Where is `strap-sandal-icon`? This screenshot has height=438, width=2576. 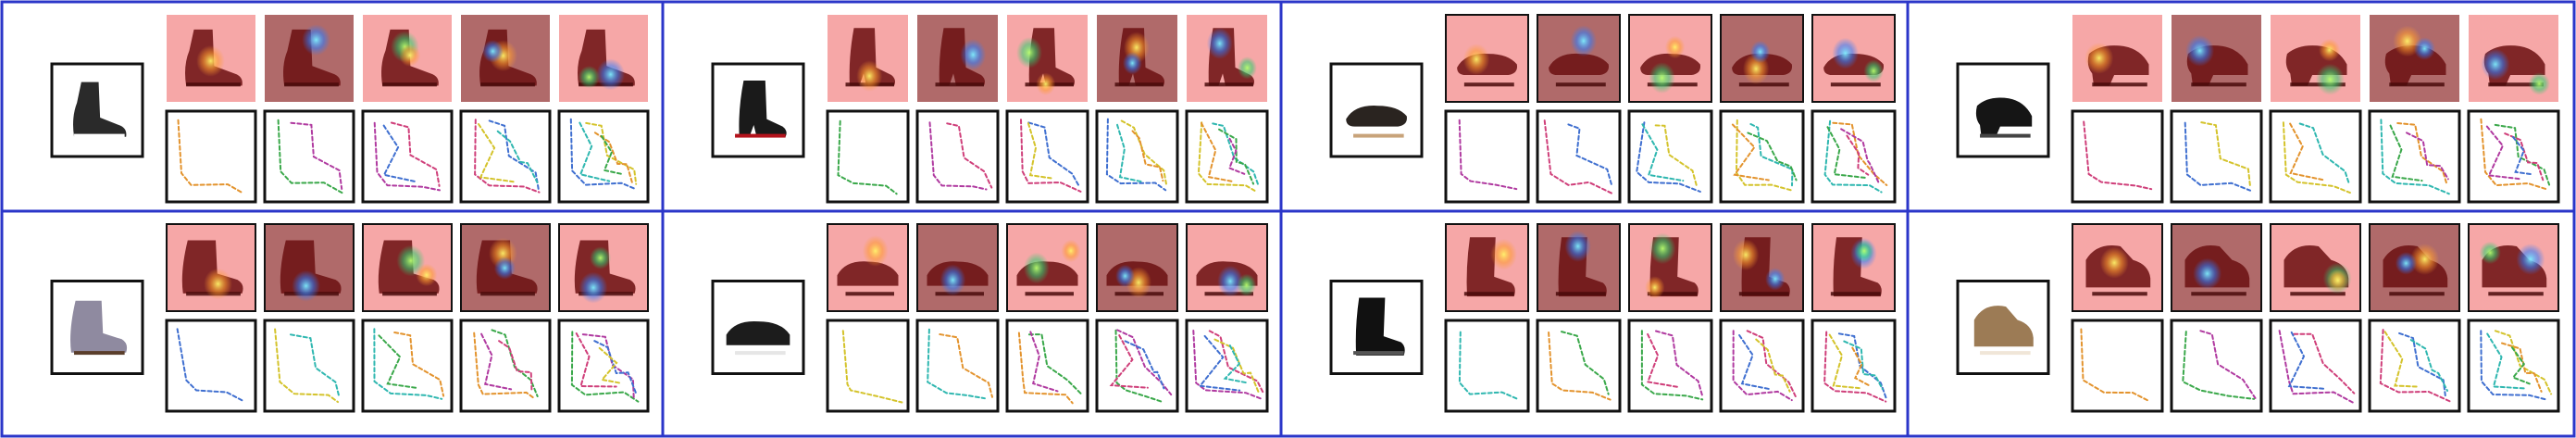
strap-sandal-icon is located at coordinates (758, 338).